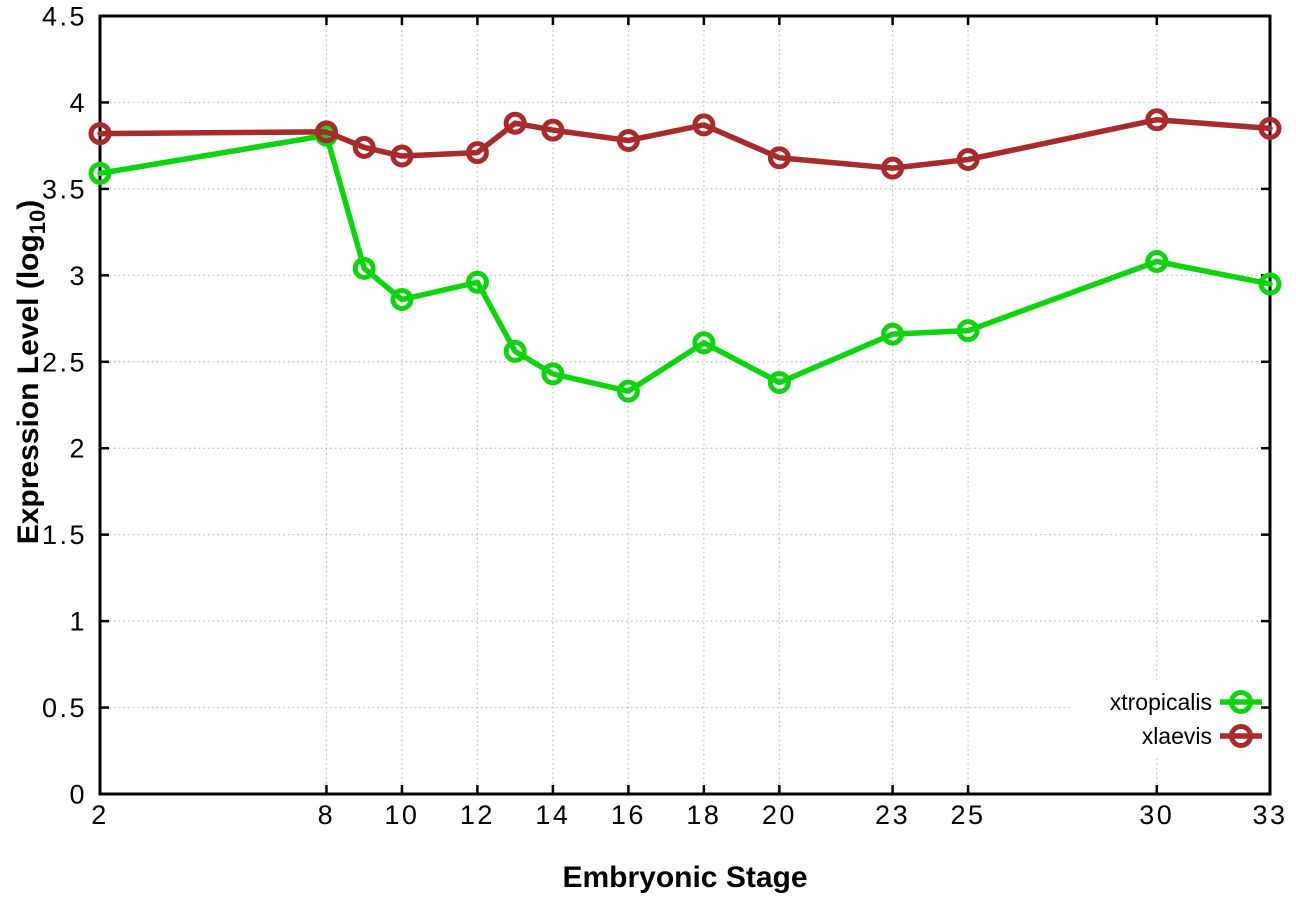 This screenshot has height=907, width=1296. What do you see at coordinates (1161, 702) in the screenshot?
I see `legend-label-xtropicalis: xtropicalis` at bounding box center [1161, 702].